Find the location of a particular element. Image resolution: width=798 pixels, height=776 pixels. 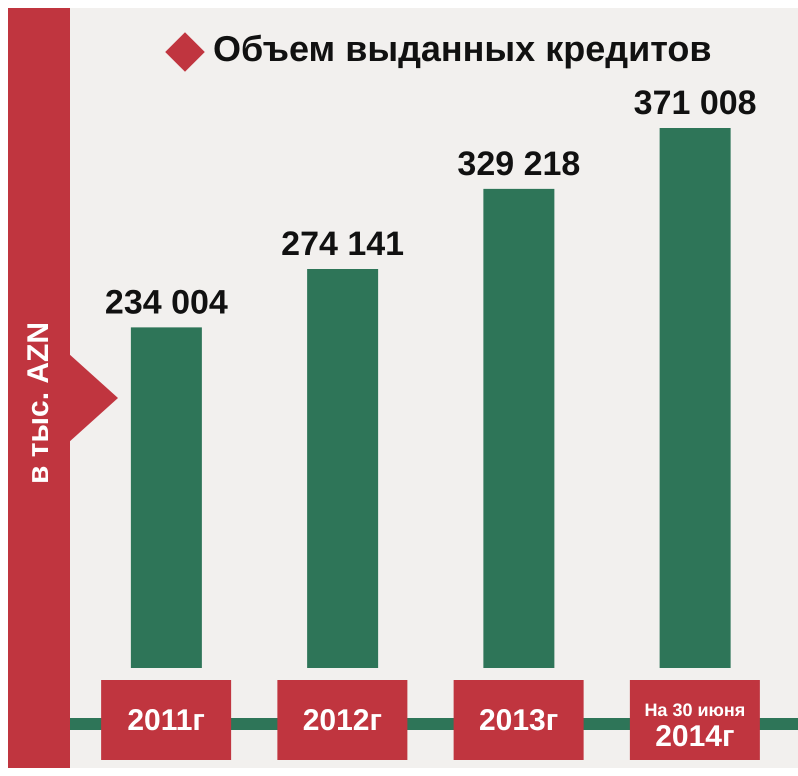

data-label: 329 218 is located at coordinates (518, 163).